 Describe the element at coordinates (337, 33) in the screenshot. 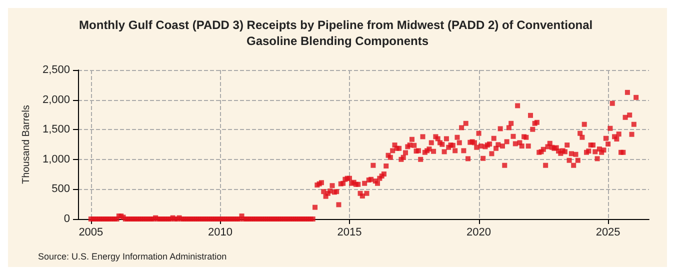

I see `chart-title: Monthly Gulf Coast (PADD 3) Receipts by Pipeline from Midwest (PADD 2) of Conventional Gasoline Blending Components` at that location.